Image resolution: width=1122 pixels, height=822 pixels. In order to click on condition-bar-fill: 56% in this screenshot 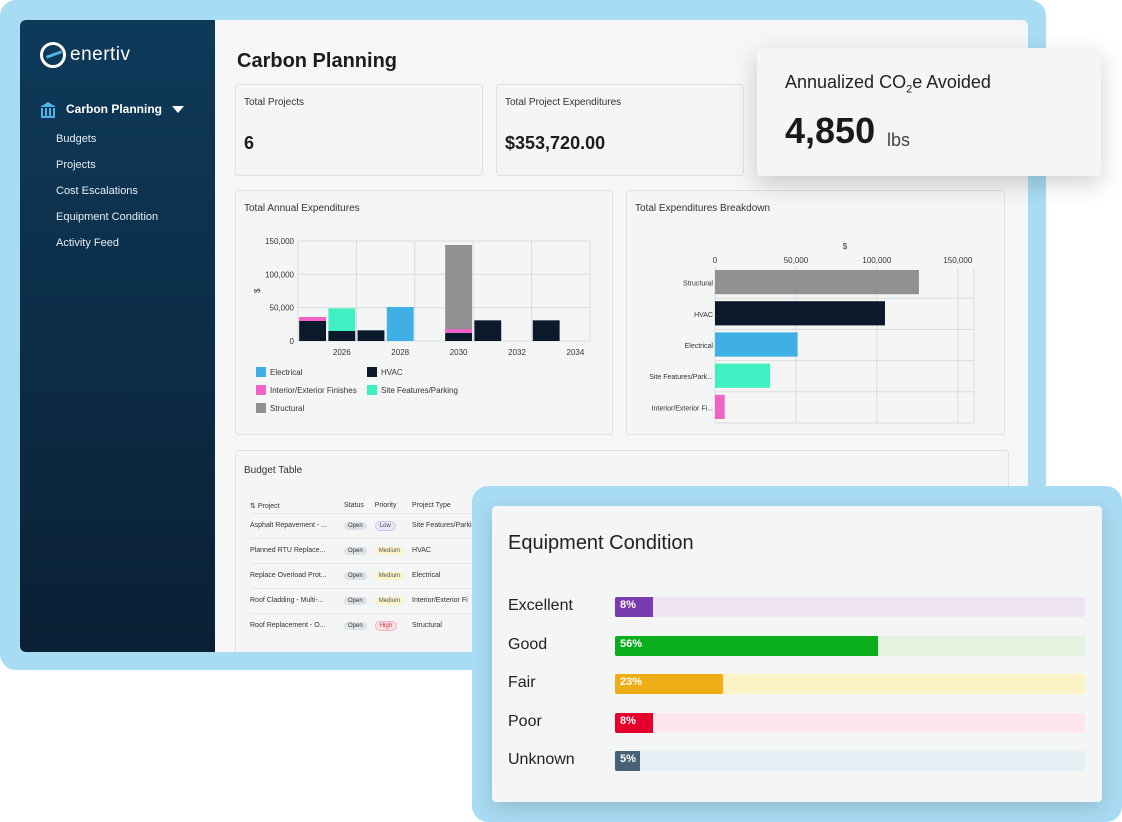, I will do `click(747, 645)`.